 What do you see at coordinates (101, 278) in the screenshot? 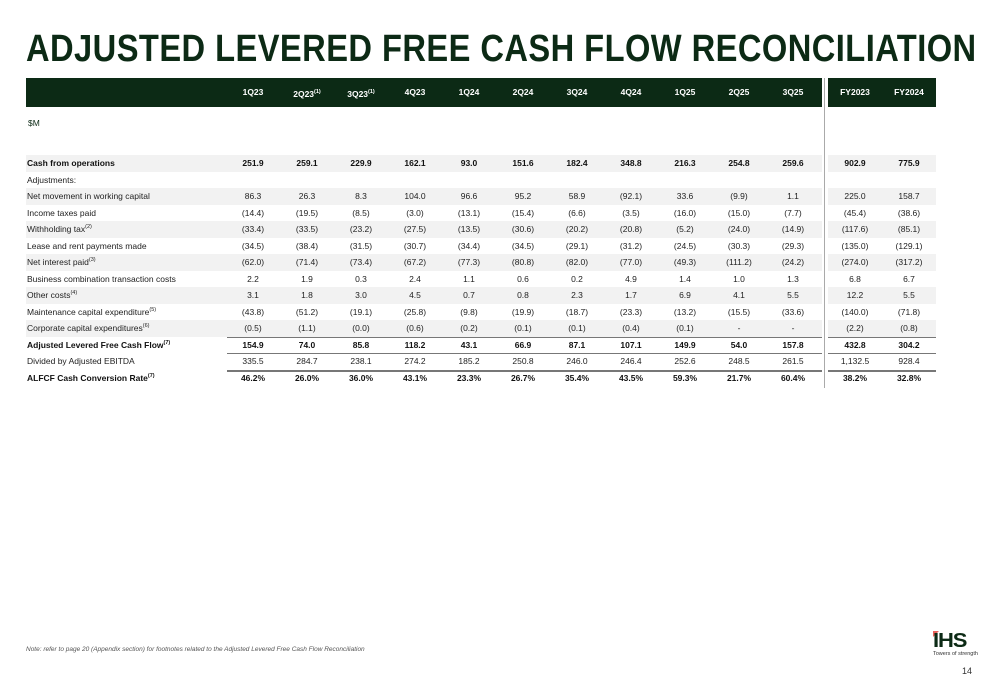
I see `row-label: Business combination transaction costs` at bounding box center [101, 278].